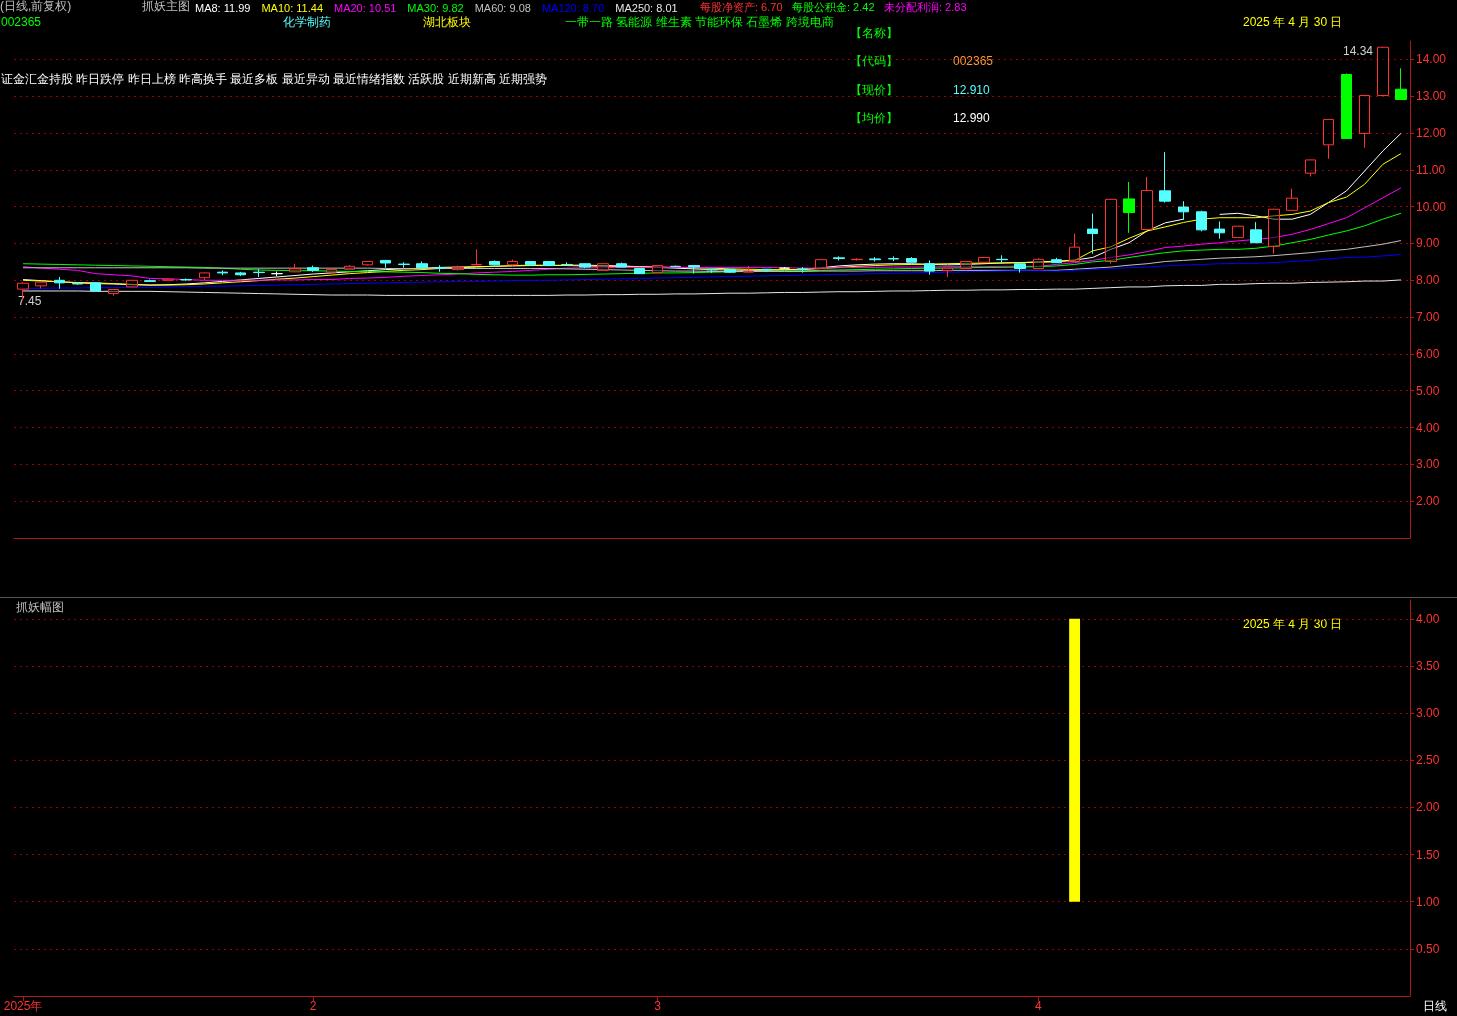 The image size is (1457, 1016). What do you see at coordinates (1428, 243) in the screenshot?
I see `y-tick-label: 9.00` at bounding box center [1428, 243].